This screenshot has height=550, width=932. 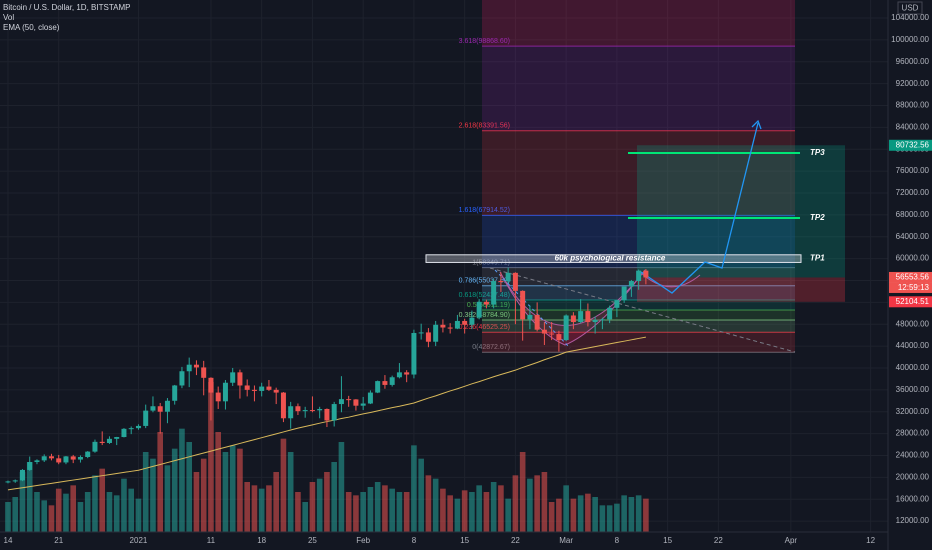 I want to click on y-tick-label: 68000.00, so click(x=913, y=214).